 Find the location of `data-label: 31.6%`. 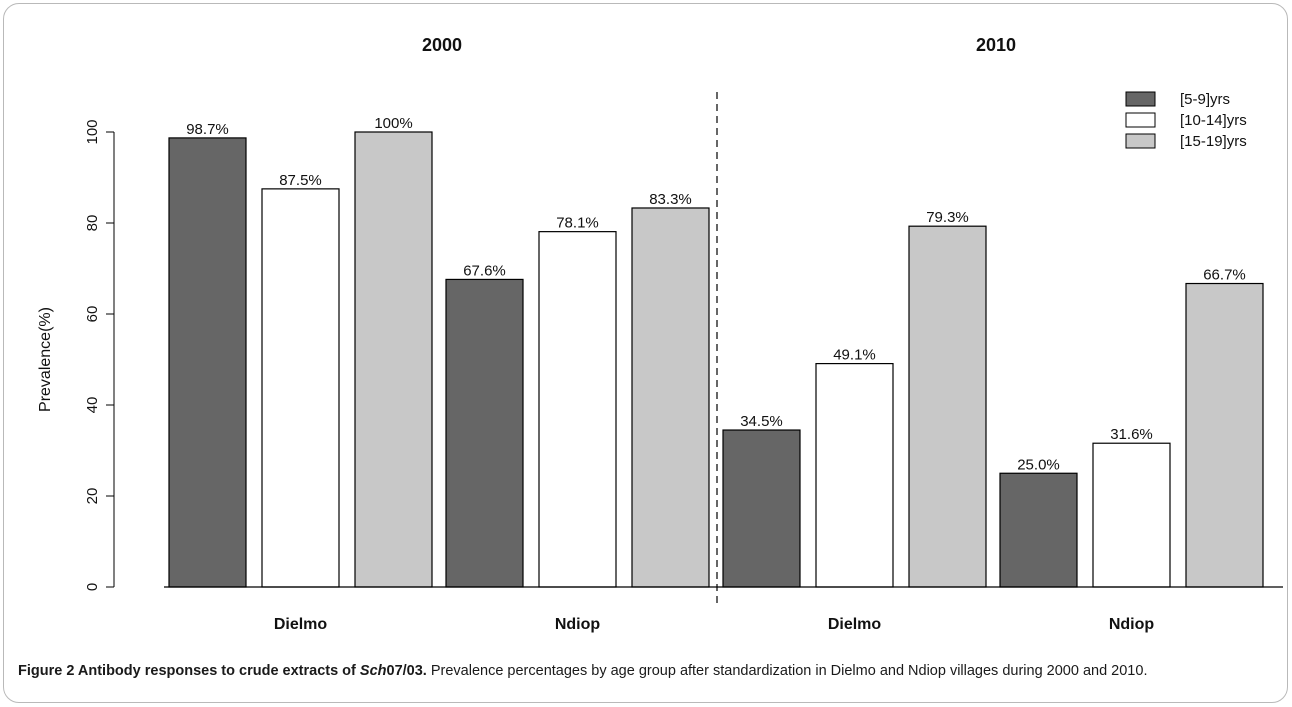

data-label: 31.6% is located at coordinates (1131, 434).